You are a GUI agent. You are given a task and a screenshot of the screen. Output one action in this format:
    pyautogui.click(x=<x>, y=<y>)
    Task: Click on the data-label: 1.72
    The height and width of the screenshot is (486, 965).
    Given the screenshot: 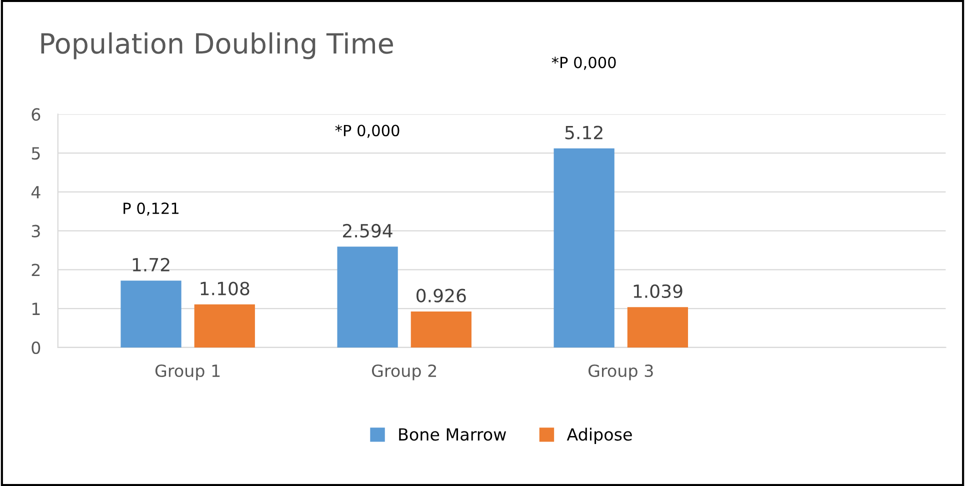 What is the action you would take?
    pyautogui.click(x=151, y=265)
    